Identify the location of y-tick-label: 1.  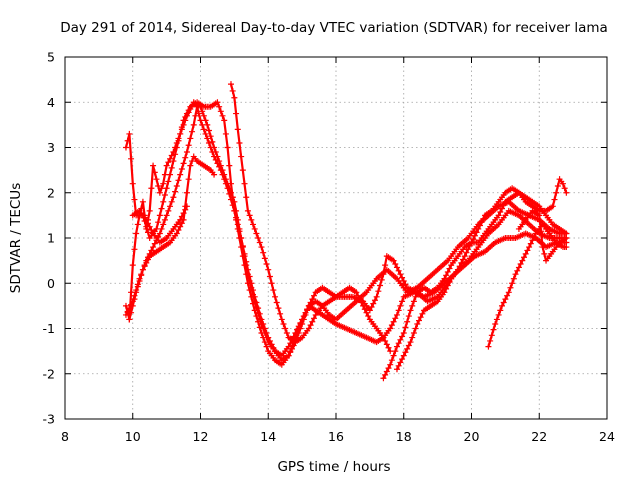
(51, 238).